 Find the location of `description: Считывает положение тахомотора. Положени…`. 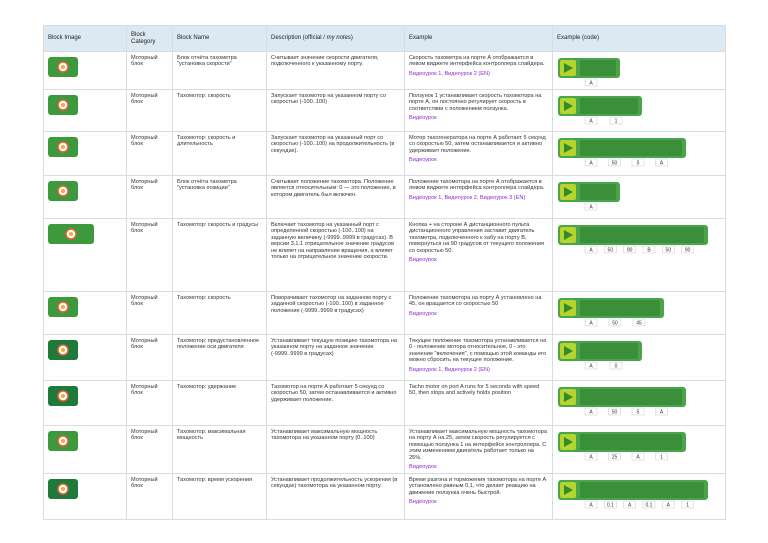

description: Считывает положение тахомотора. Положени… is located at coordinates (333, 188).